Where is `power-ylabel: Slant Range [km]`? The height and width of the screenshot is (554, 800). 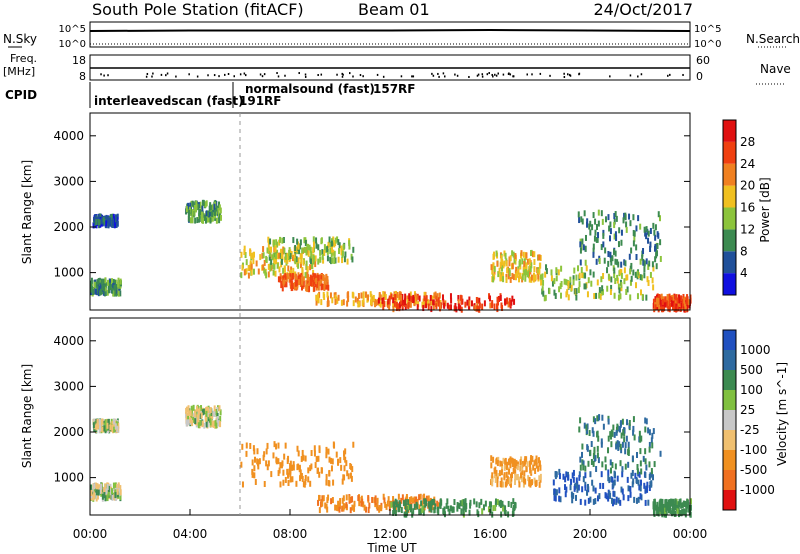 power-ylabel: Slant Range [km] is located at coordinates (27, 212).